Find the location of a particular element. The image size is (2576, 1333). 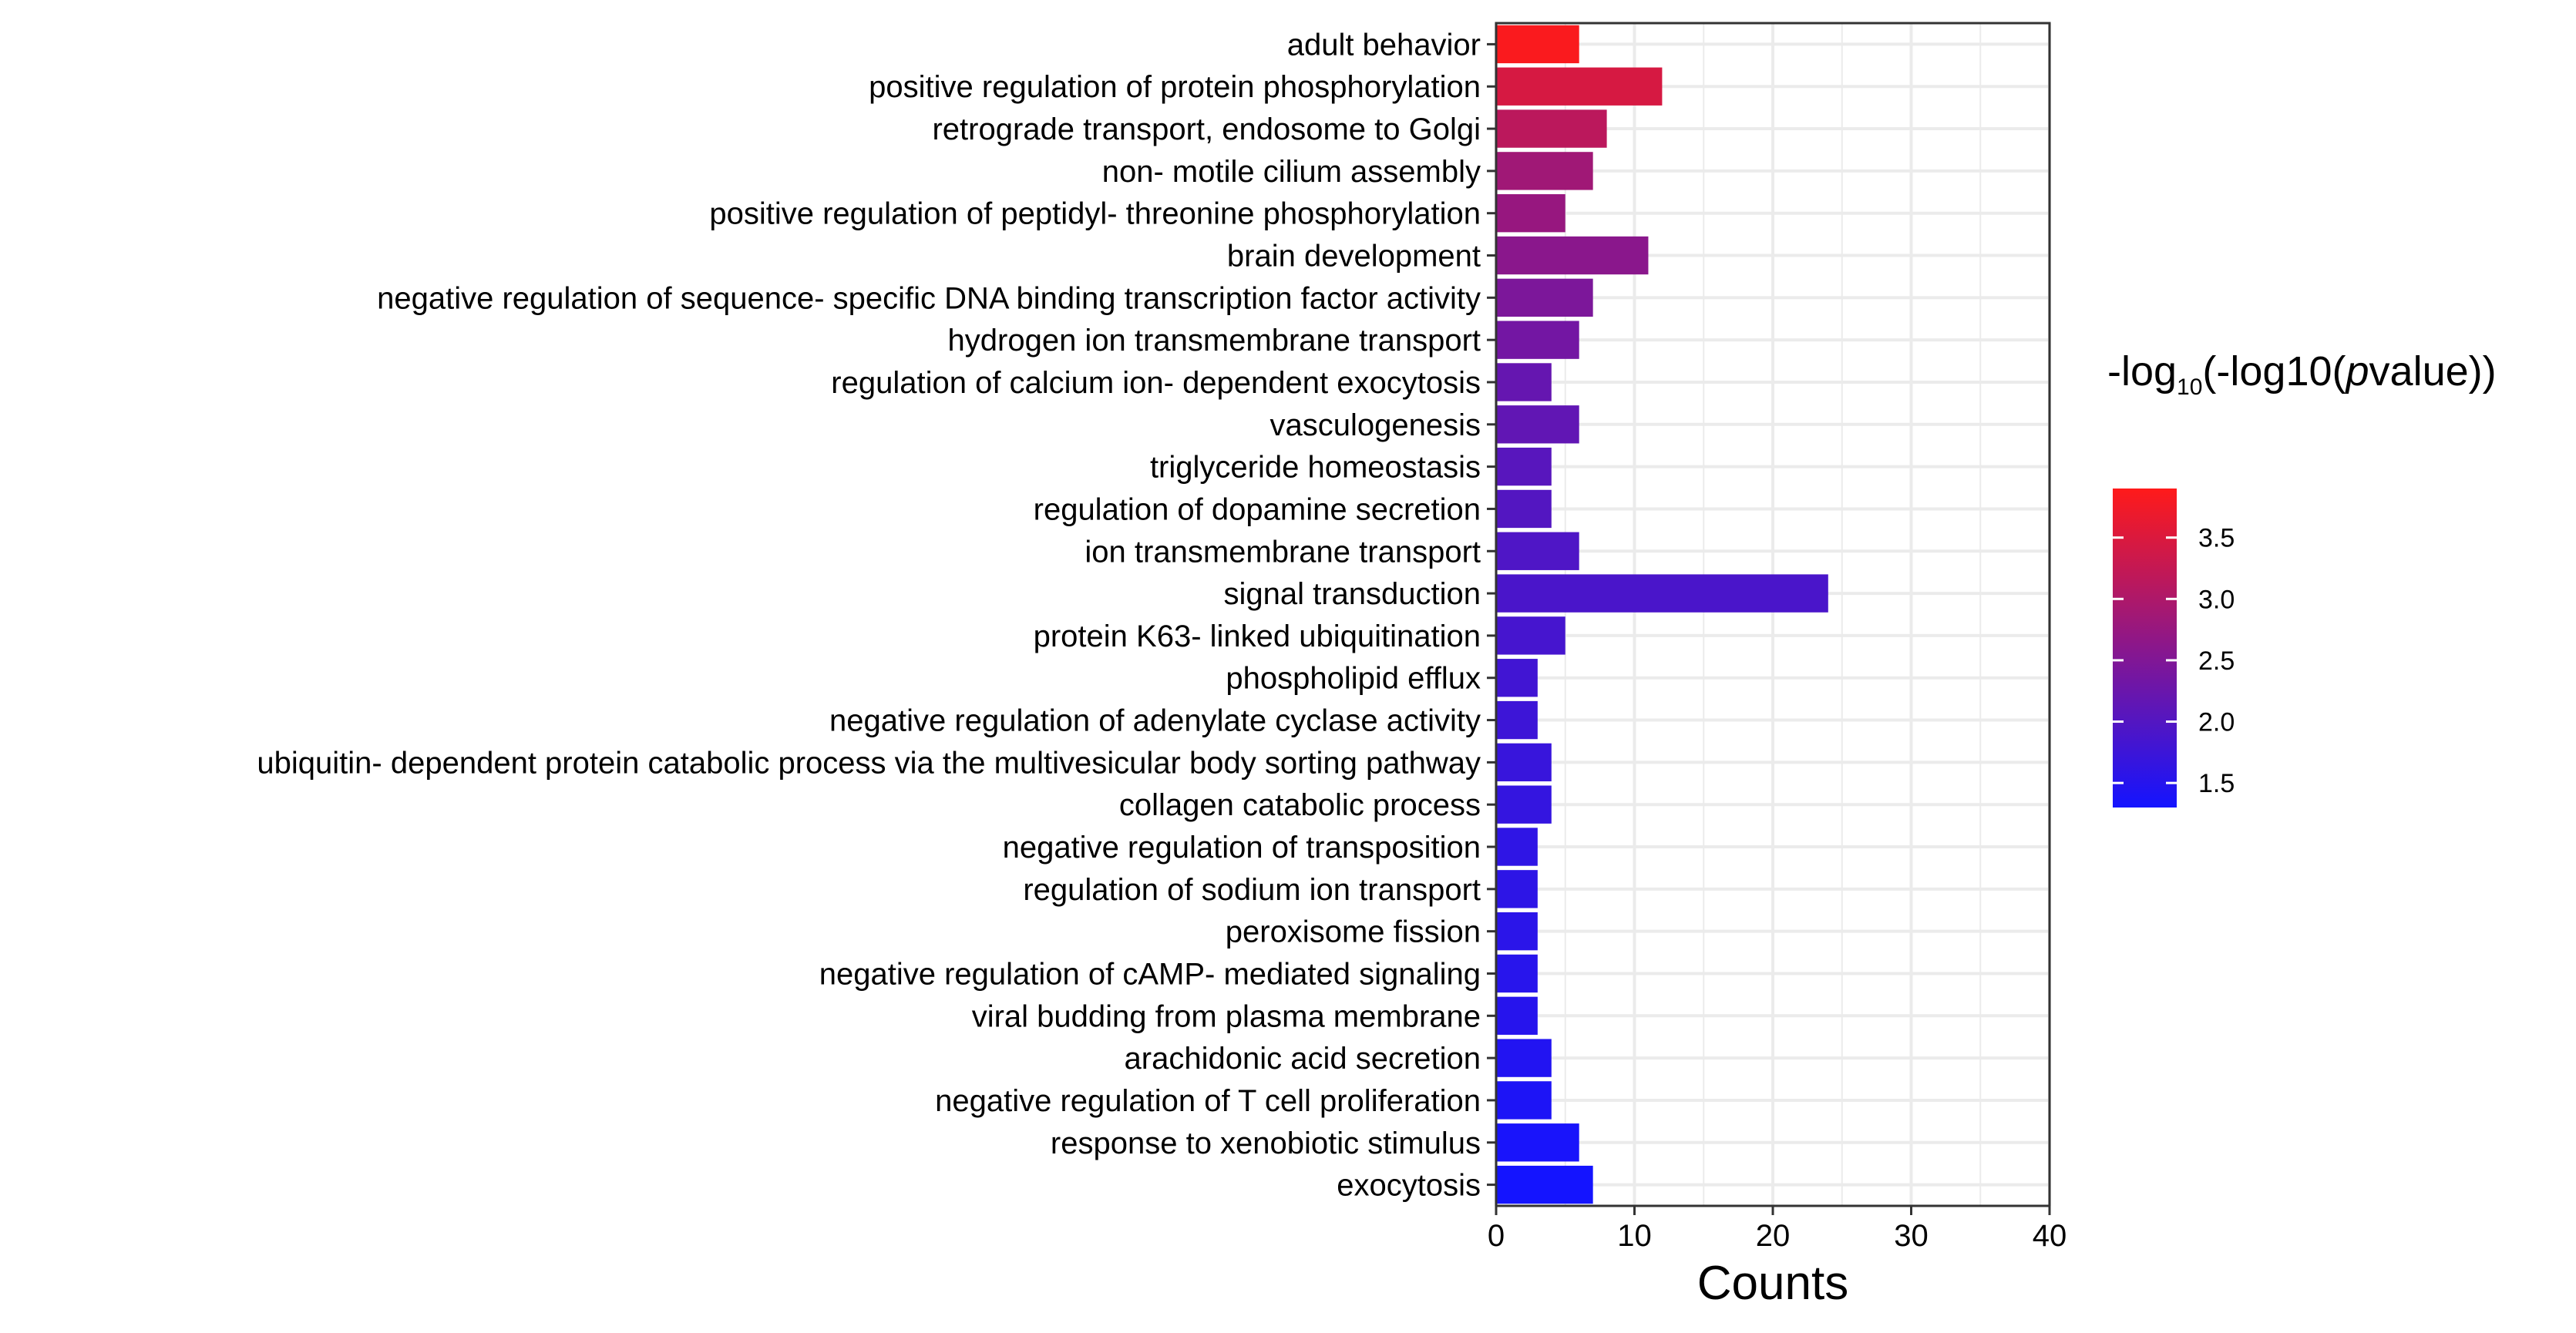

category-label: negative regulation of transposition is located at coordinates (1242, 848).